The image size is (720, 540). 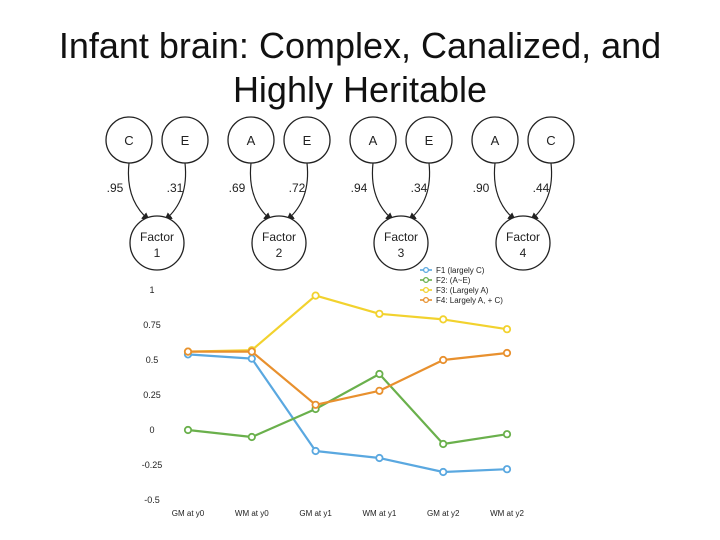 I want to click on latent-node-left-label: C, so click(x=128, y=140).